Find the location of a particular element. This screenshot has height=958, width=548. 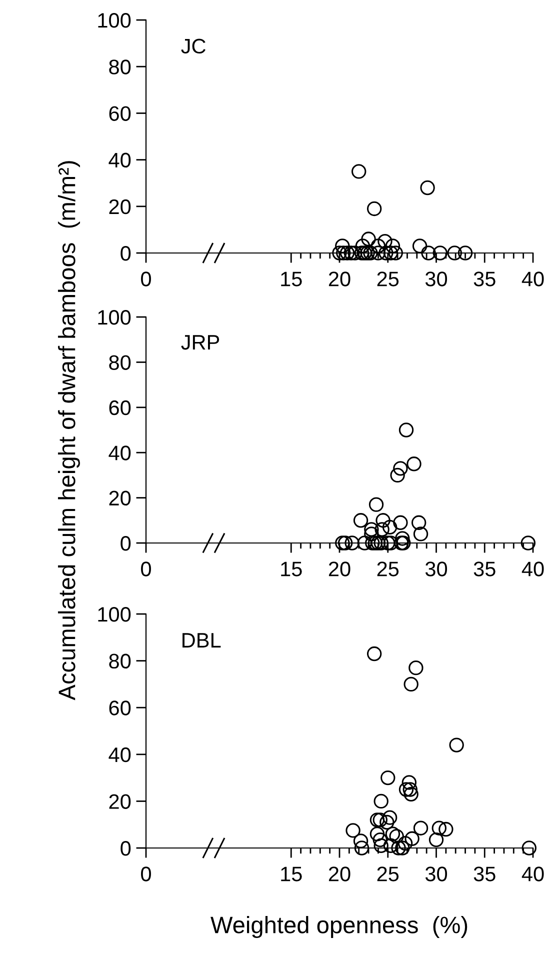

text: JC is located at coordinates (193, 46).